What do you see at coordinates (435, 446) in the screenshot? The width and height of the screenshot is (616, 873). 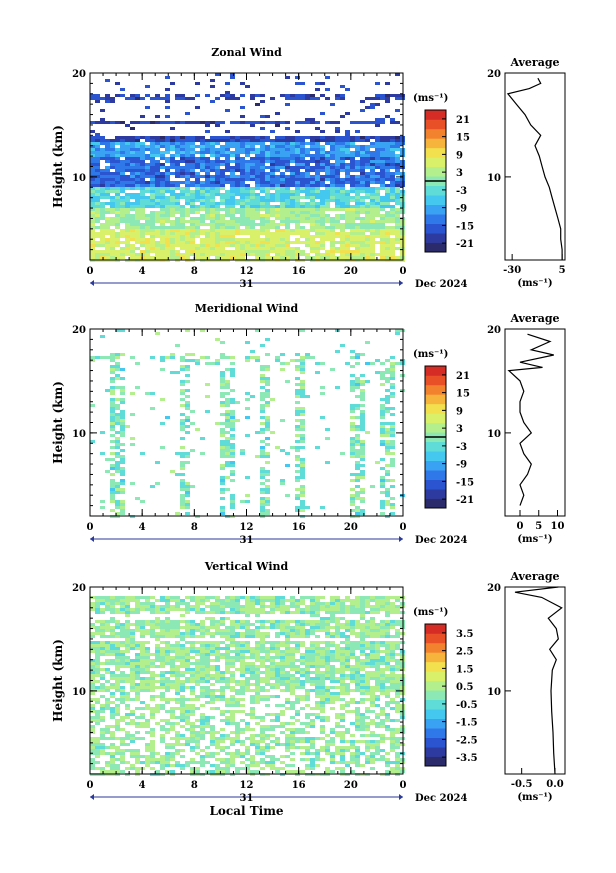 I see `colorbar-swatch` at bounding box center [435, 446].